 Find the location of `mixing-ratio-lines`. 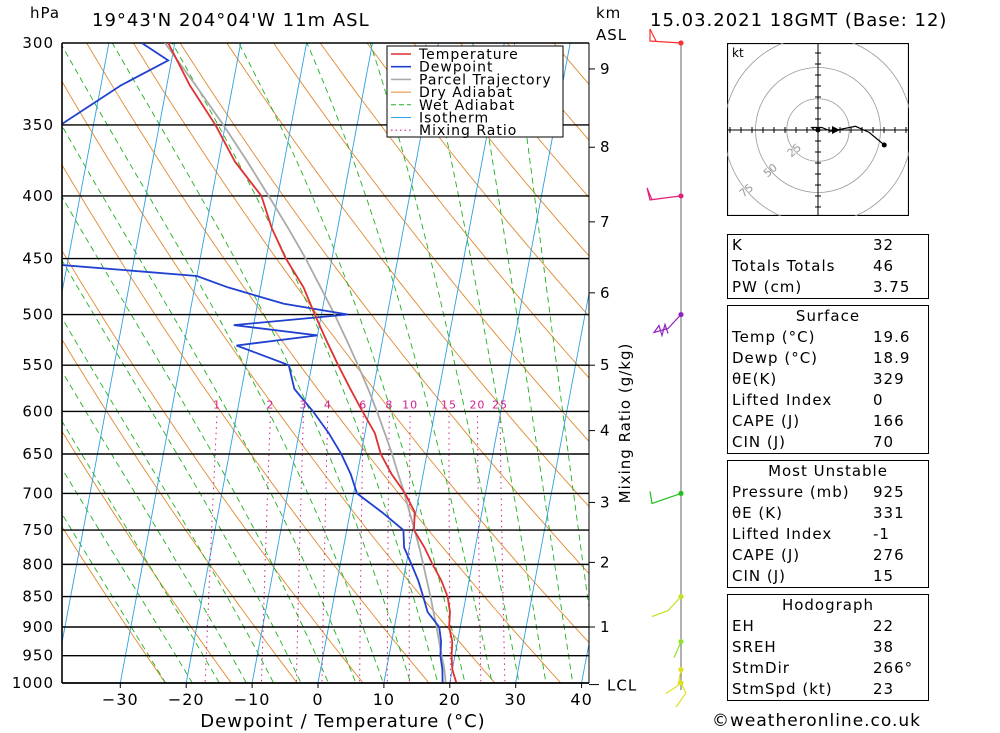

mixing-ratio-lines is located at coordinates (355, 547).